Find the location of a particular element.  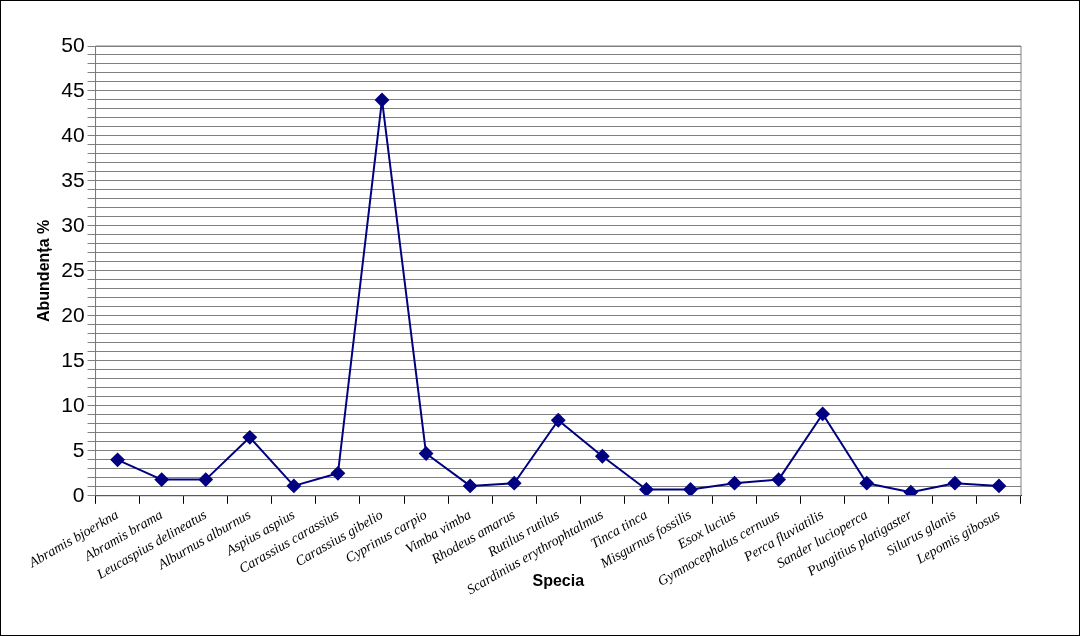

y-tick-label: 20 is located at coordinates (73, 314).